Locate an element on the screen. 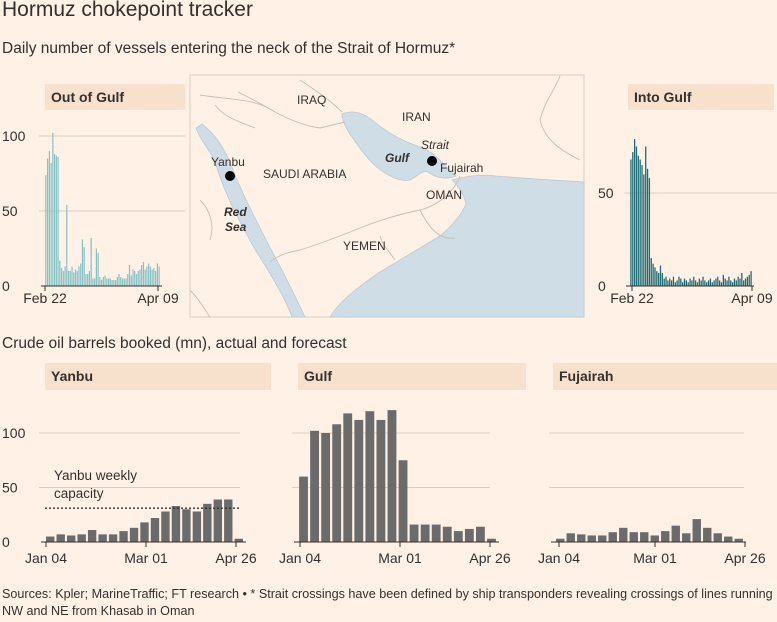  fujairah-panel-title: Fujairah is located at coordinates (586, 376).